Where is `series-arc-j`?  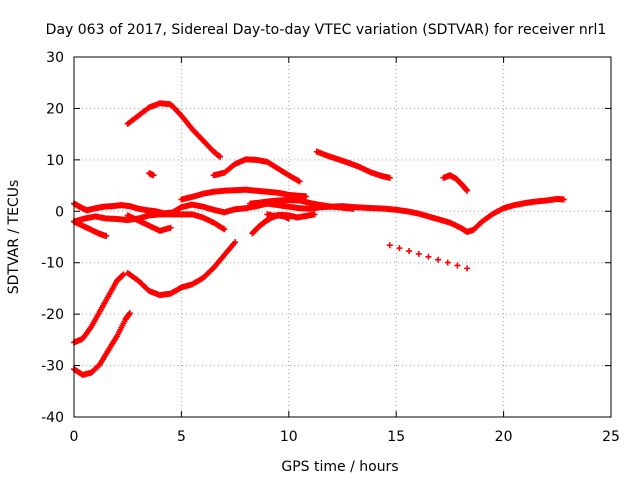 series-arc-j is located at coordinates (256, 170).